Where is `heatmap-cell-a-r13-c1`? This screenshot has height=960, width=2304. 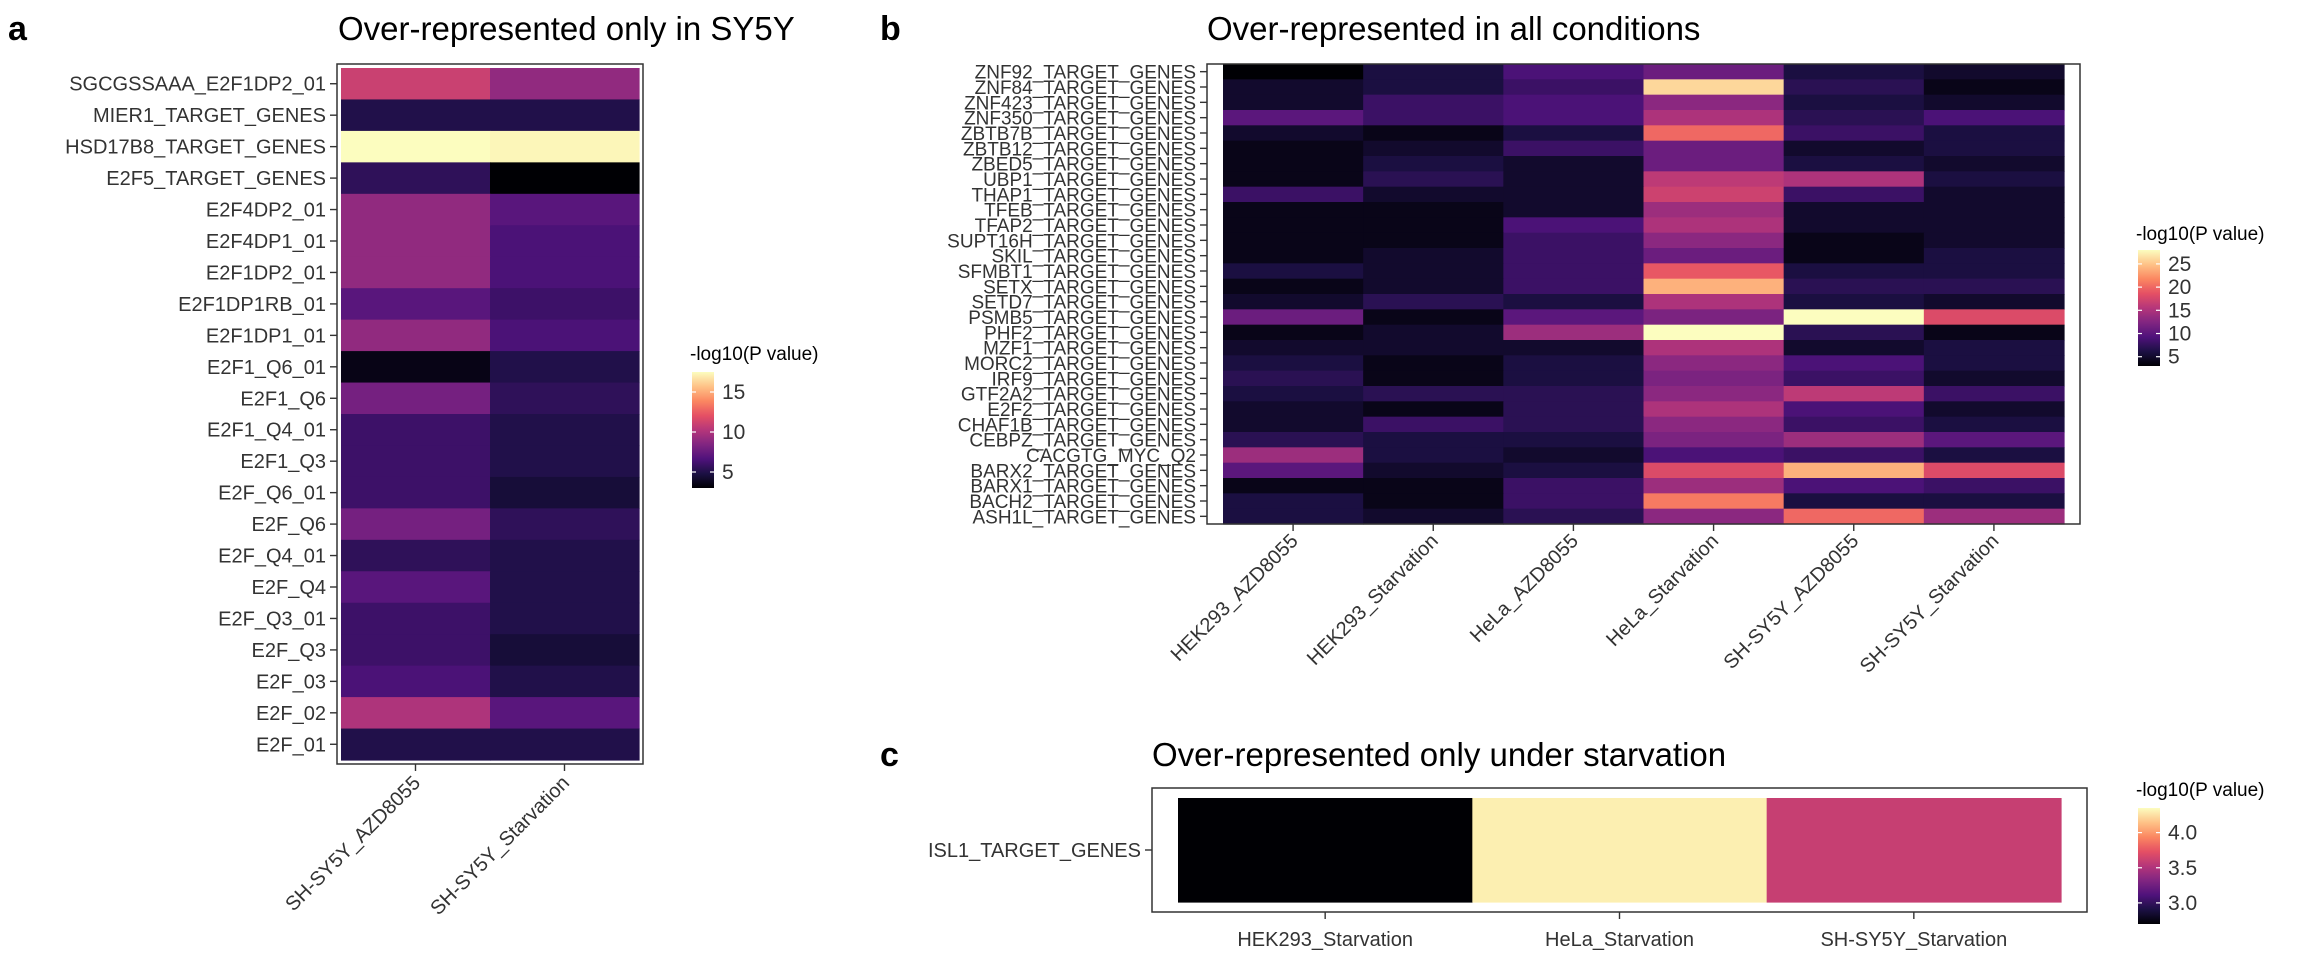
heatmap-cell-a-r13-c1 is located at coordinates (565, 492).